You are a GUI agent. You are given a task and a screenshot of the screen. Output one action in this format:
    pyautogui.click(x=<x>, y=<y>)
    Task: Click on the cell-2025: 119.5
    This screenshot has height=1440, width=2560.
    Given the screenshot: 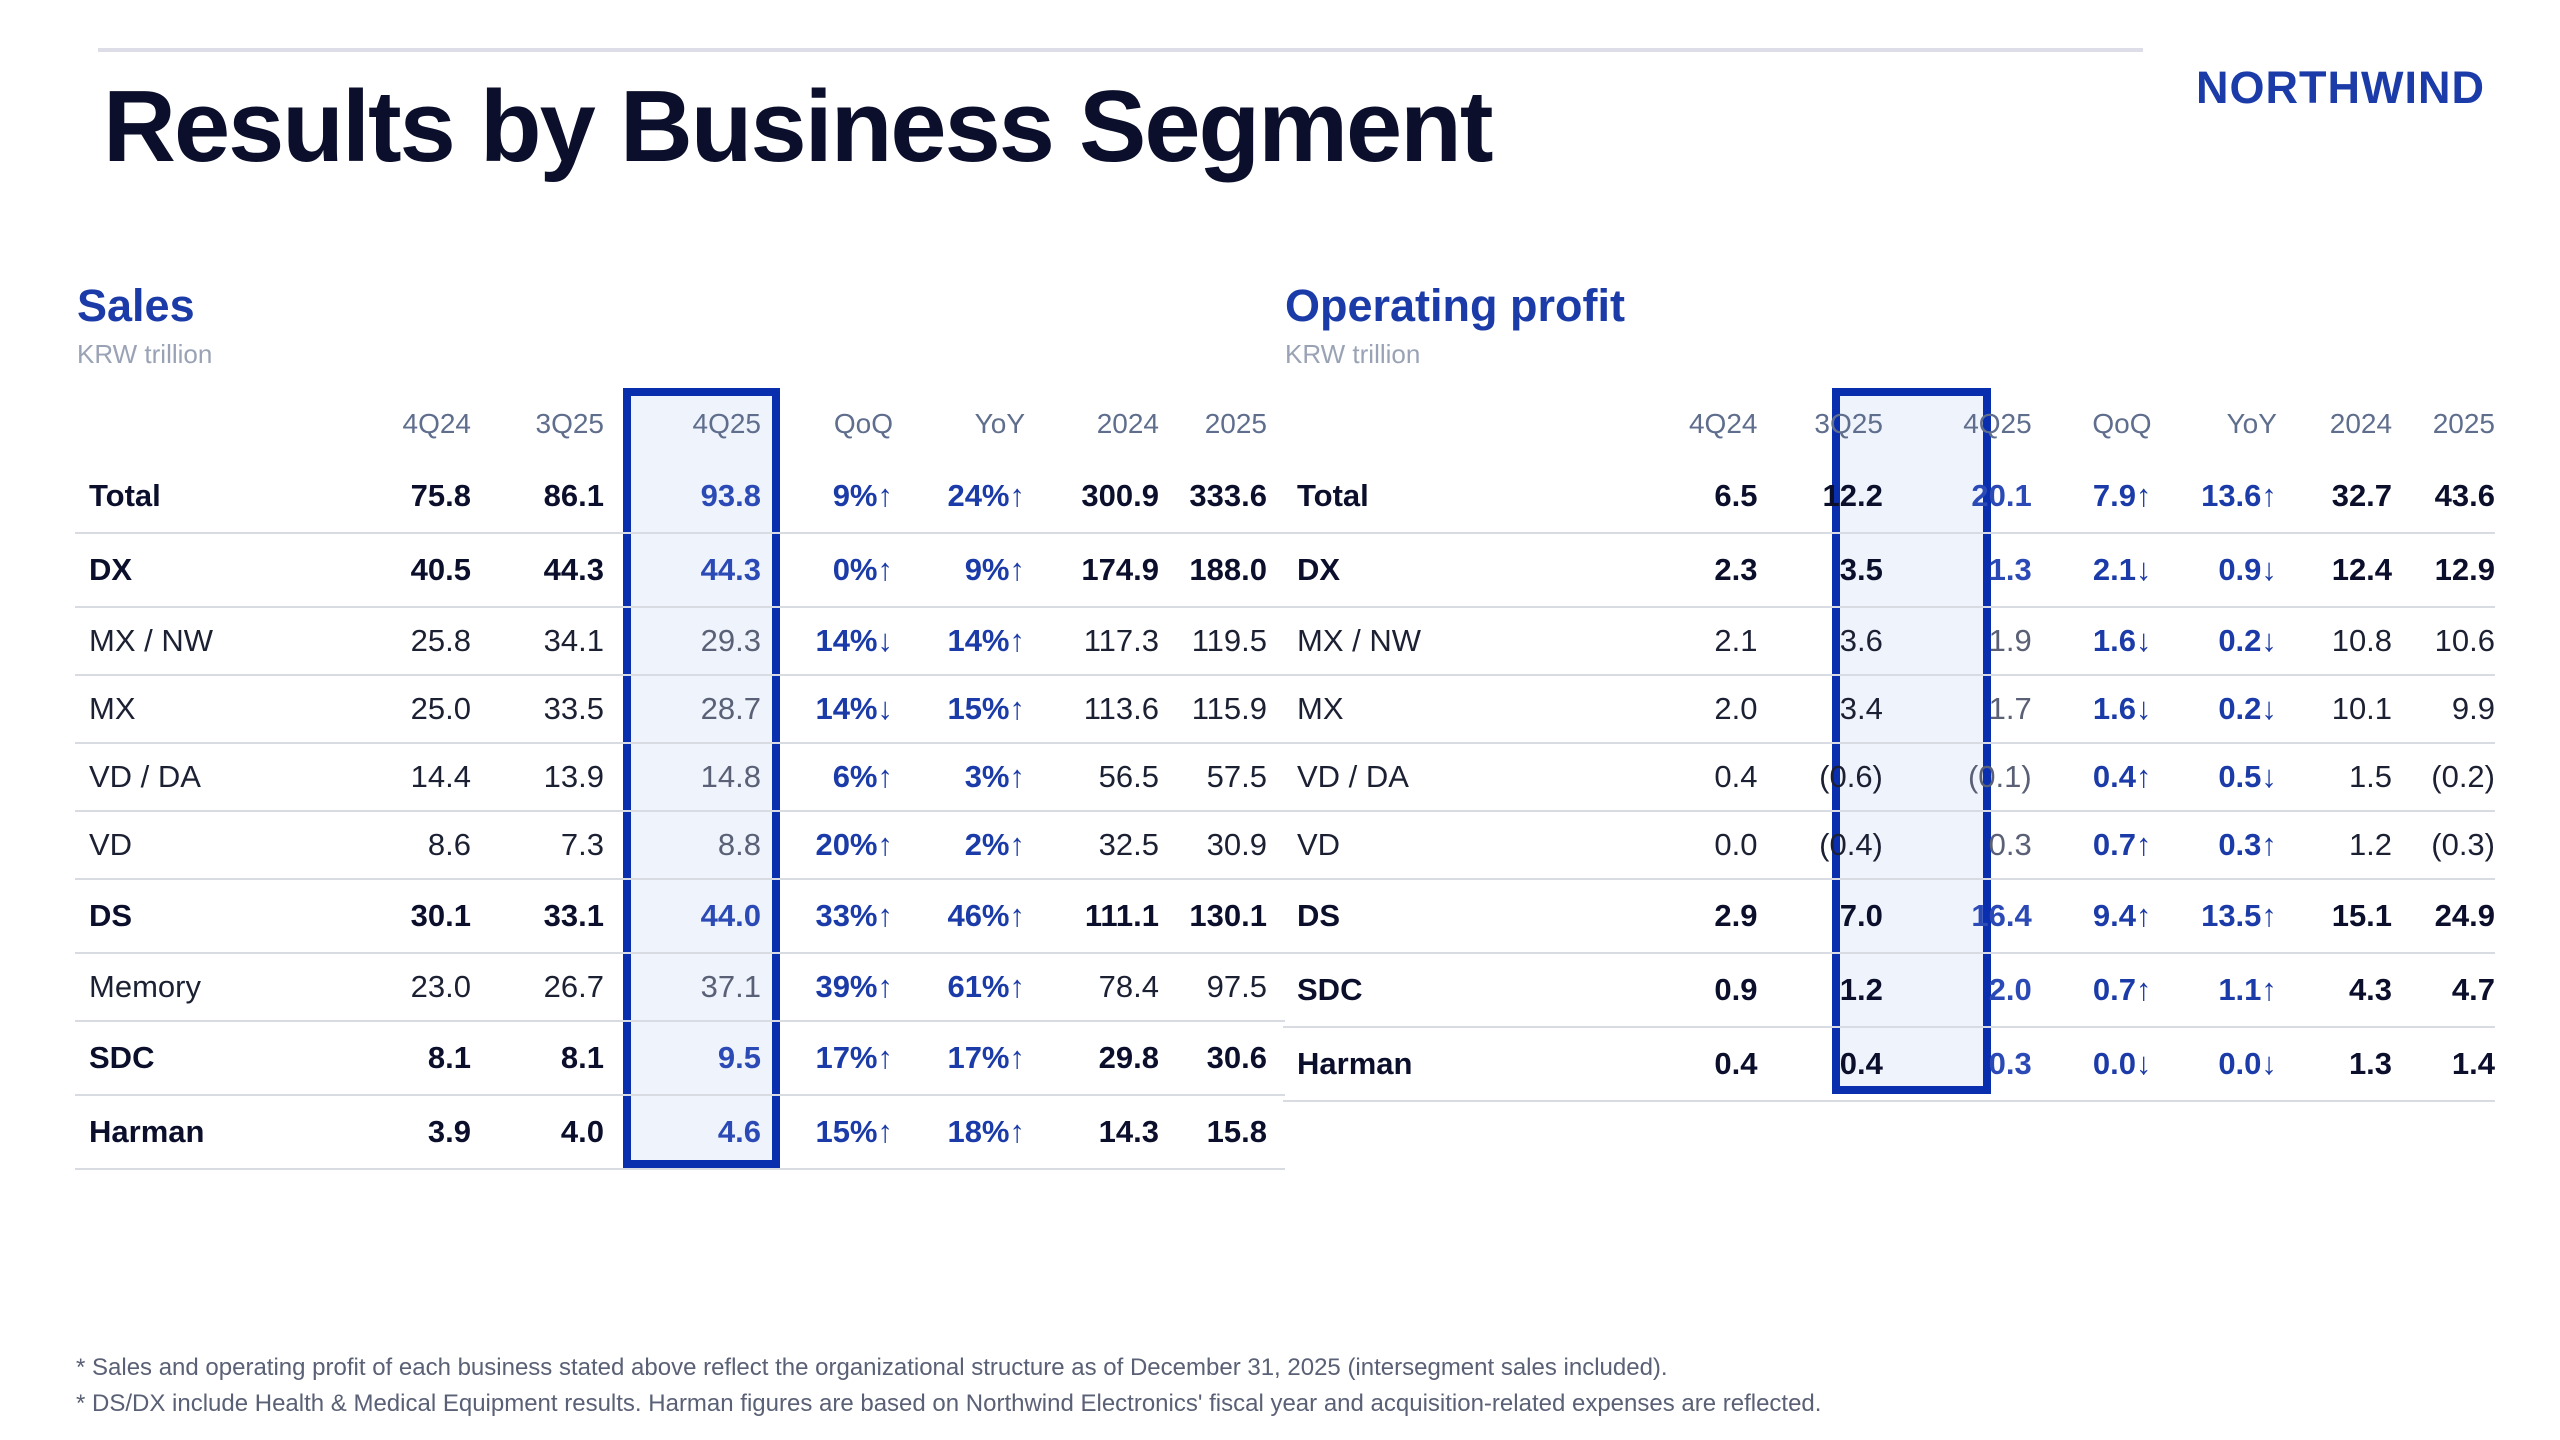 What is the action you would take?
    pyautogui.click(x=1229, y=640)
    